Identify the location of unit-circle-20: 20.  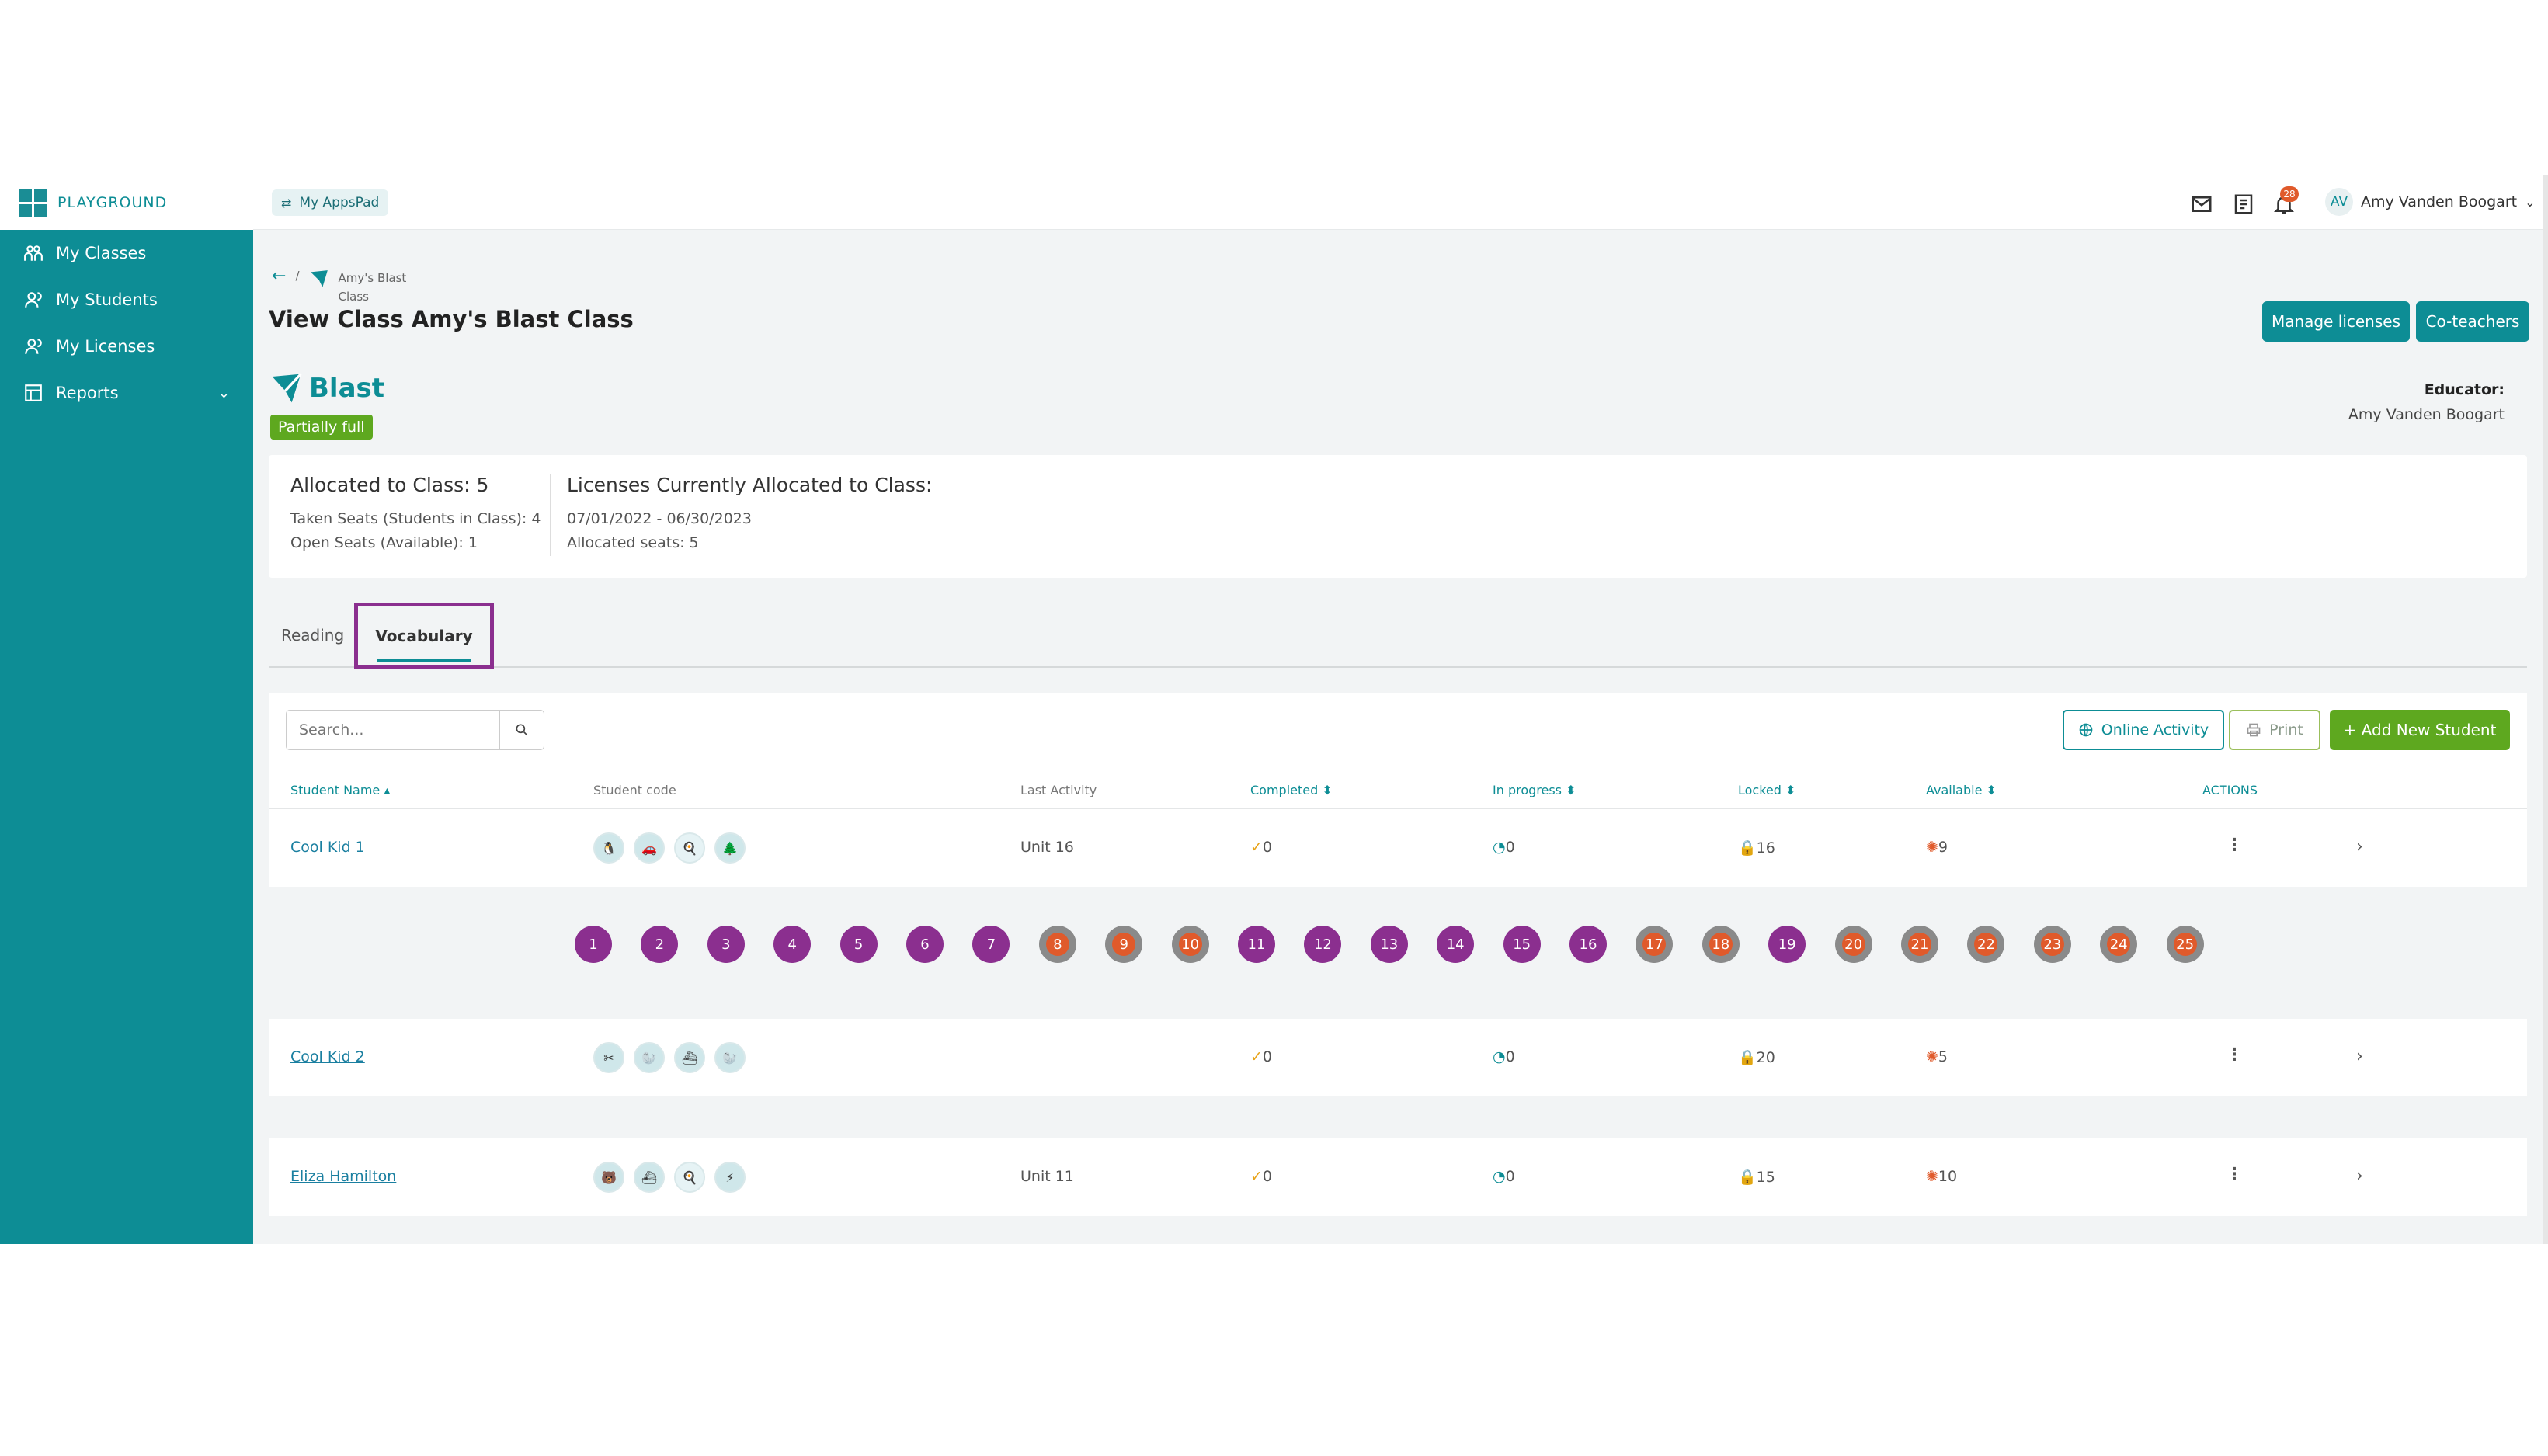
(1853, 945).